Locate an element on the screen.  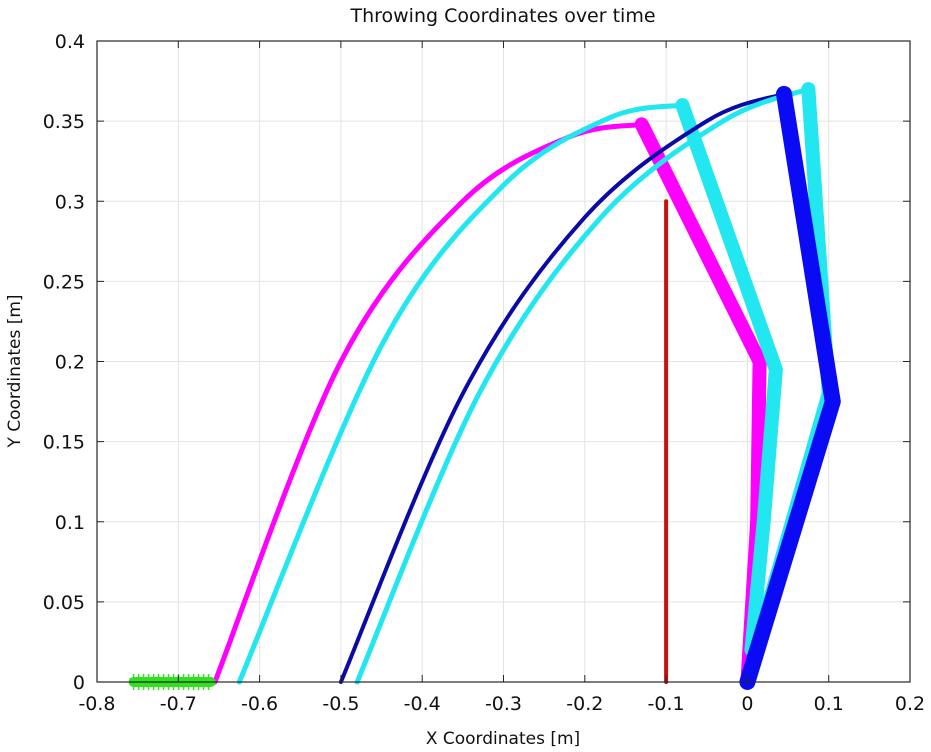
magenta-arm is located at coordinates (700, 403).